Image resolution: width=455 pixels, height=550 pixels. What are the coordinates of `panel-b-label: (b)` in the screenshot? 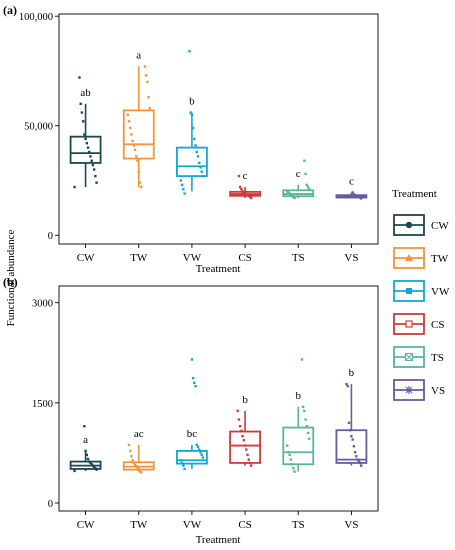 It's located at (10, 282).